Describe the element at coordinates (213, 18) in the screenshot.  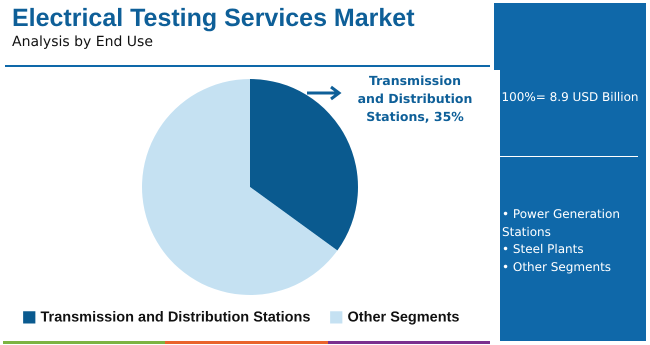
I see `chart-title: Electrical Testing Services Market` at that location.